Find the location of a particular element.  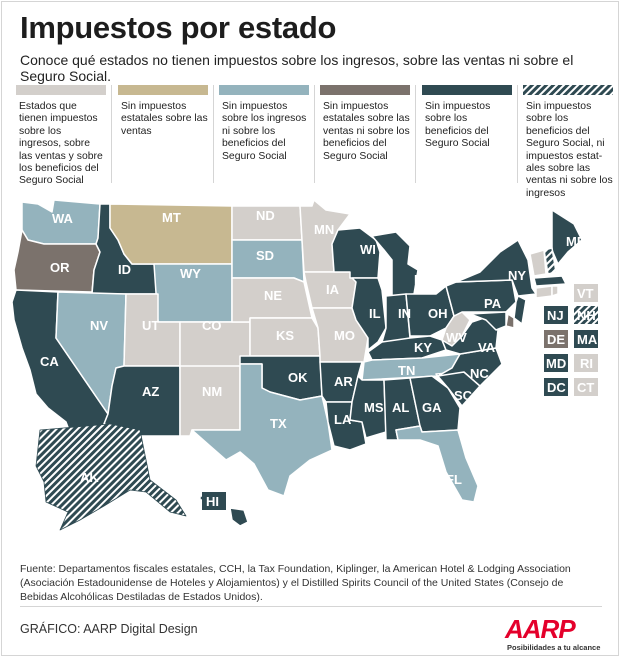

label-AL: AL is located at coordinates (400, 407).